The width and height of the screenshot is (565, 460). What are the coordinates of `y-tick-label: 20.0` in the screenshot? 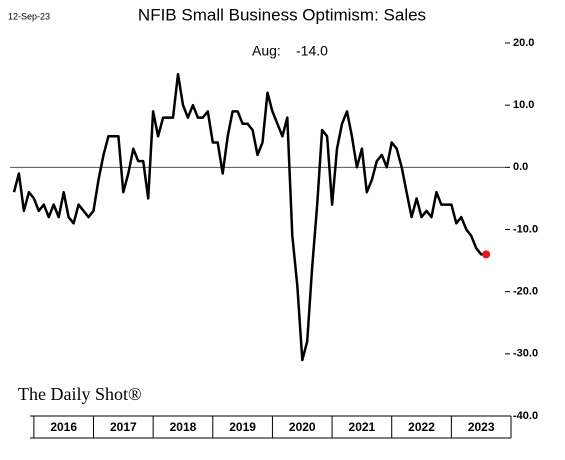 It's located at (523, 43).